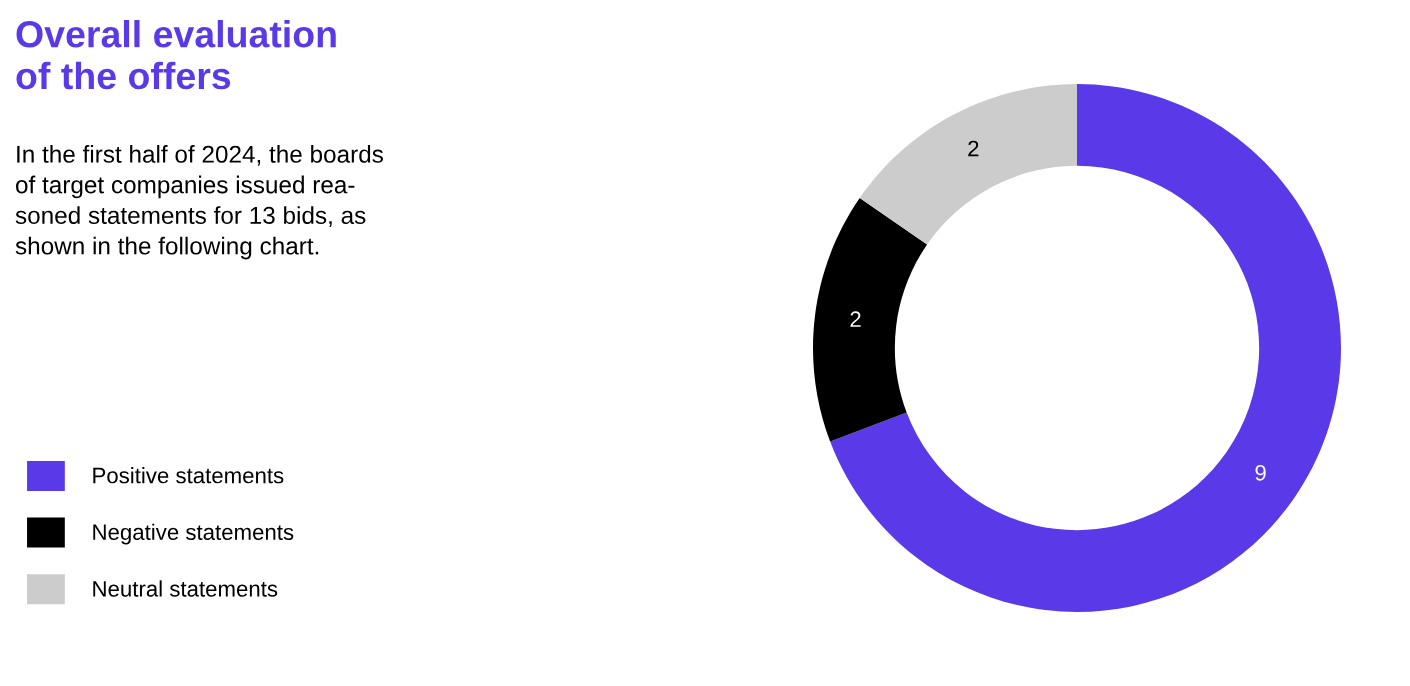  Describe the element at coordinates (176, 55) in the screenshot. I see `chart-title: Overall evaluation of the offers` at that location.